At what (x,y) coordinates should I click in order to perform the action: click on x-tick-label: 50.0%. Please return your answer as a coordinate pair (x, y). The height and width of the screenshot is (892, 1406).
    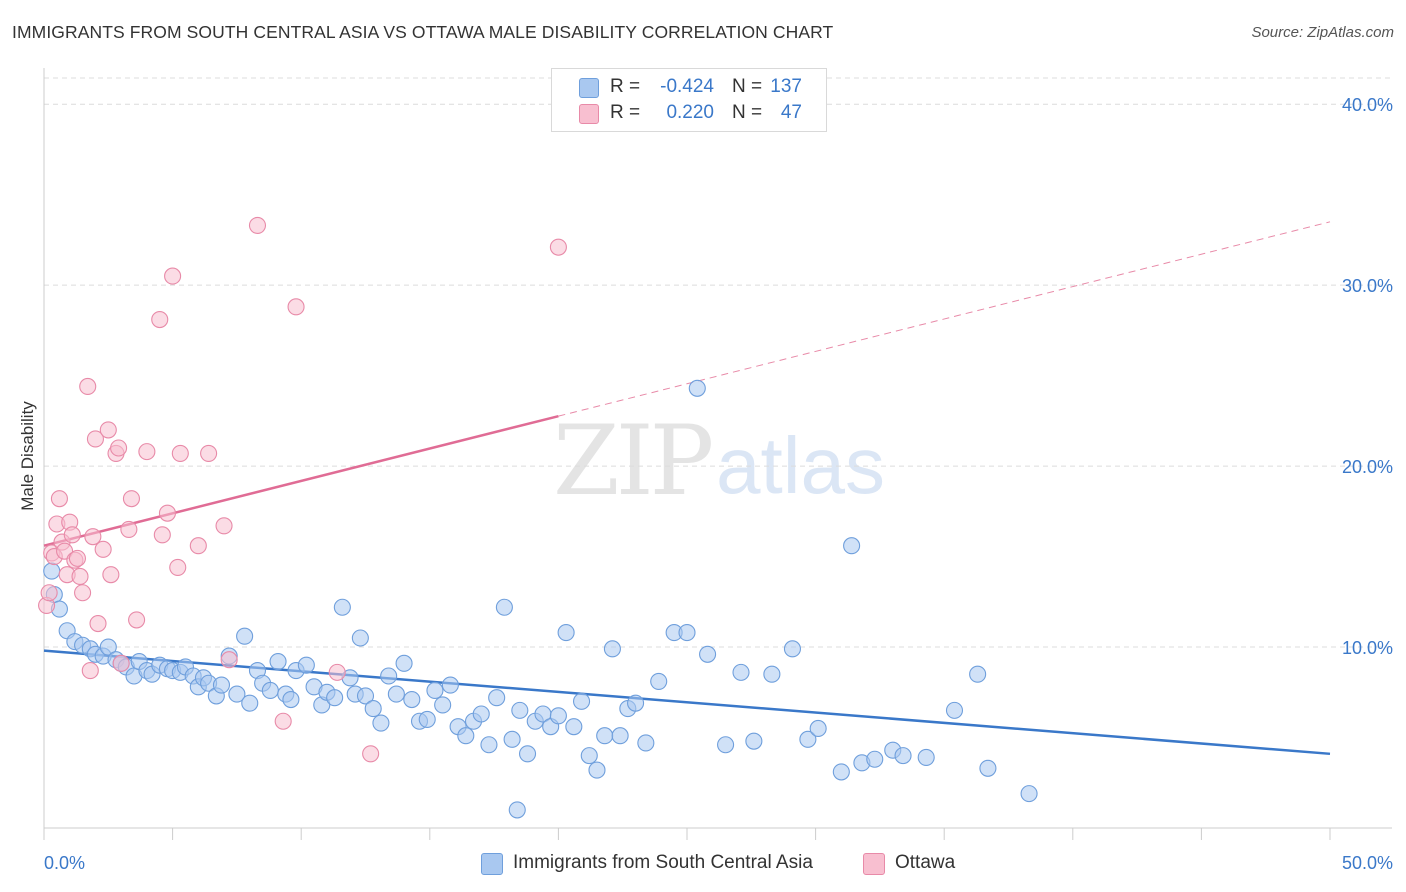
    Looking at the image, I should click on (1367, 863).